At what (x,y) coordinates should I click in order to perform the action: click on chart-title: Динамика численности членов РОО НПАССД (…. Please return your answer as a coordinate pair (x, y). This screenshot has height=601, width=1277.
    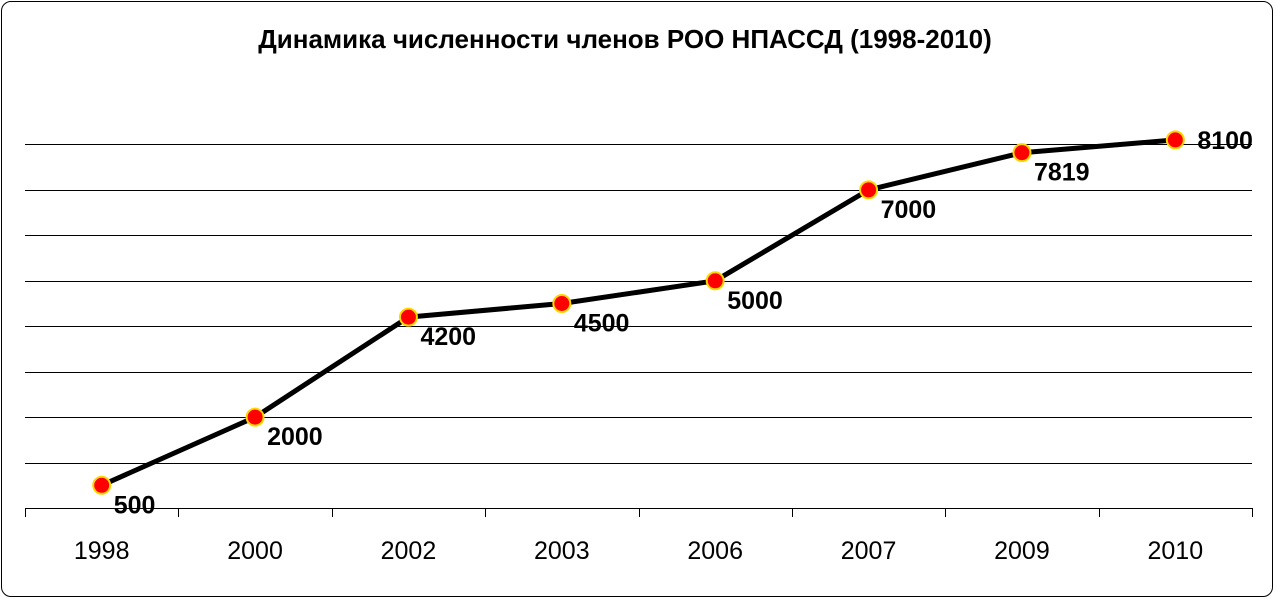
    Looking at the image, I should click on (625, 39).